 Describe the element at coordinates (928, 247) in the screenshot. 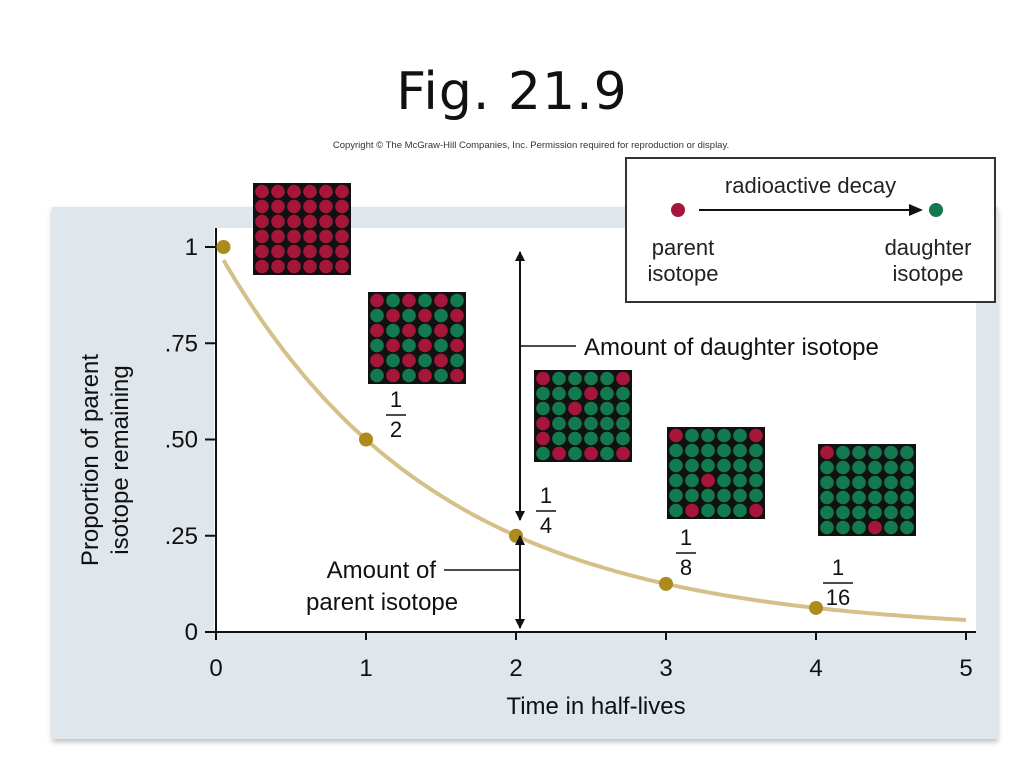

I see `daughter-label-line1: daughter` at that location.